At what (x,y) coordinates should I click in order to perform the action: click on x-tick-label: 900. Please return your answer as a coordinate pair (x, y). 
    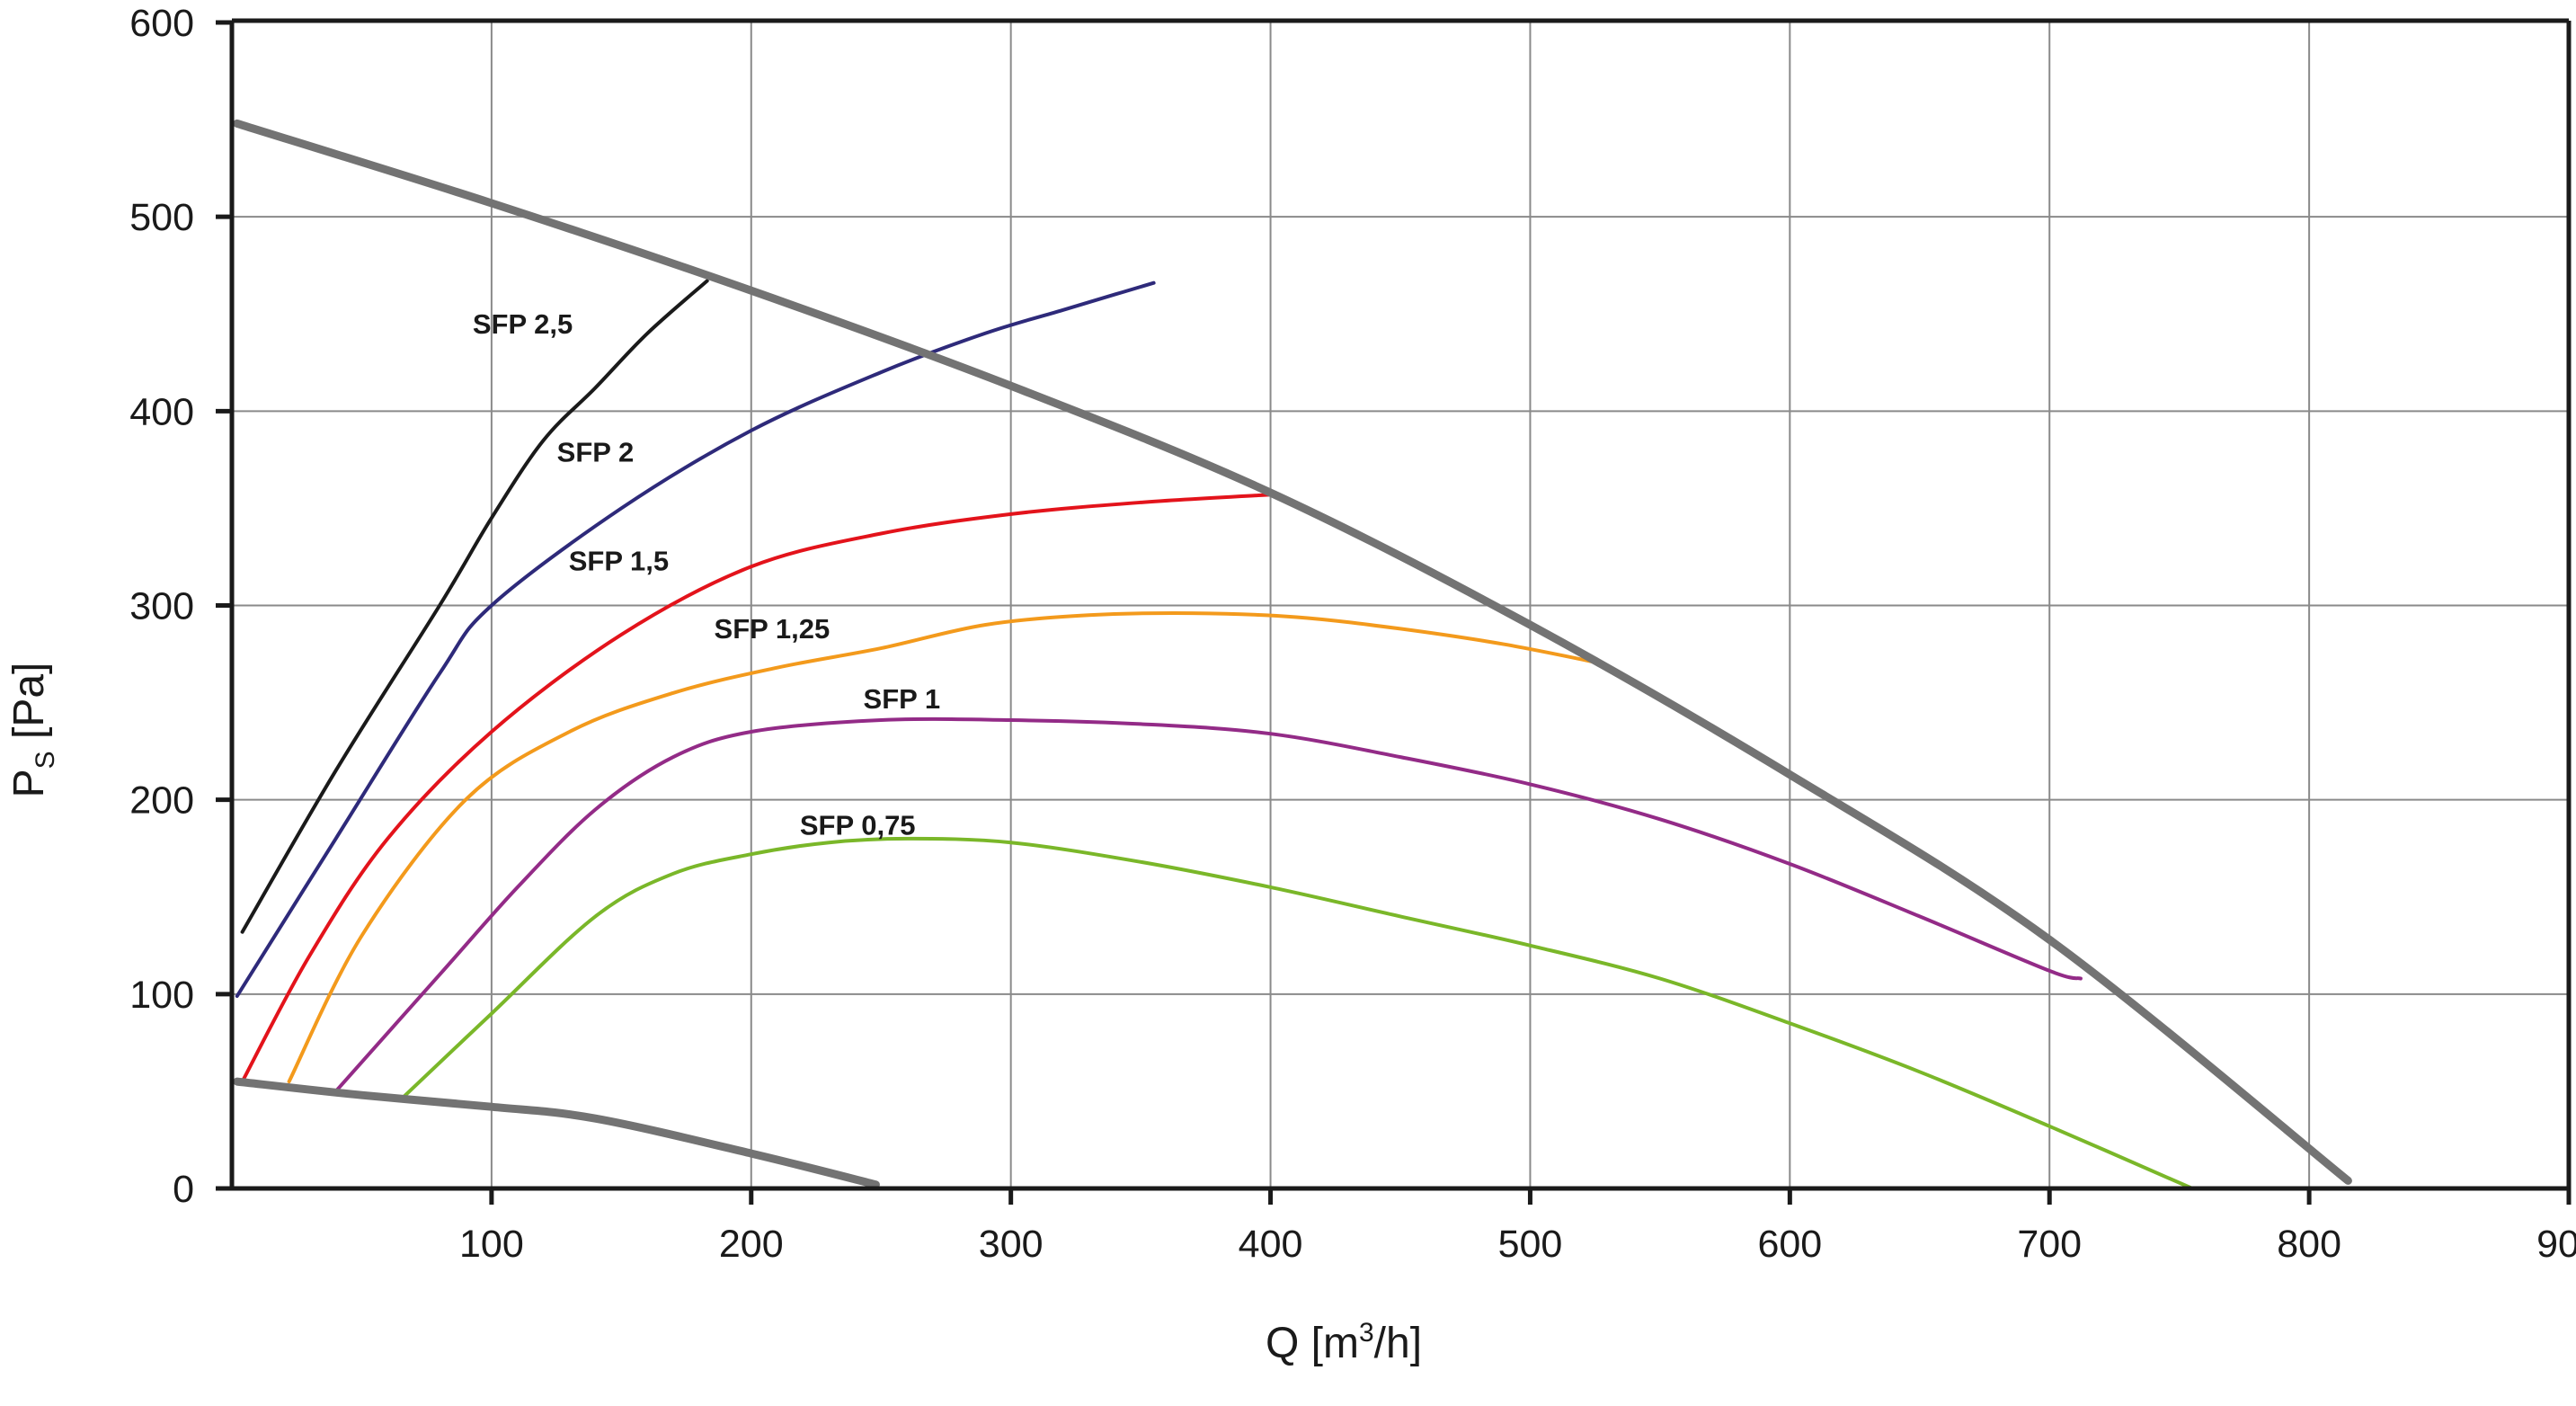
    Looking at the image, I should click on (2556, 1244).